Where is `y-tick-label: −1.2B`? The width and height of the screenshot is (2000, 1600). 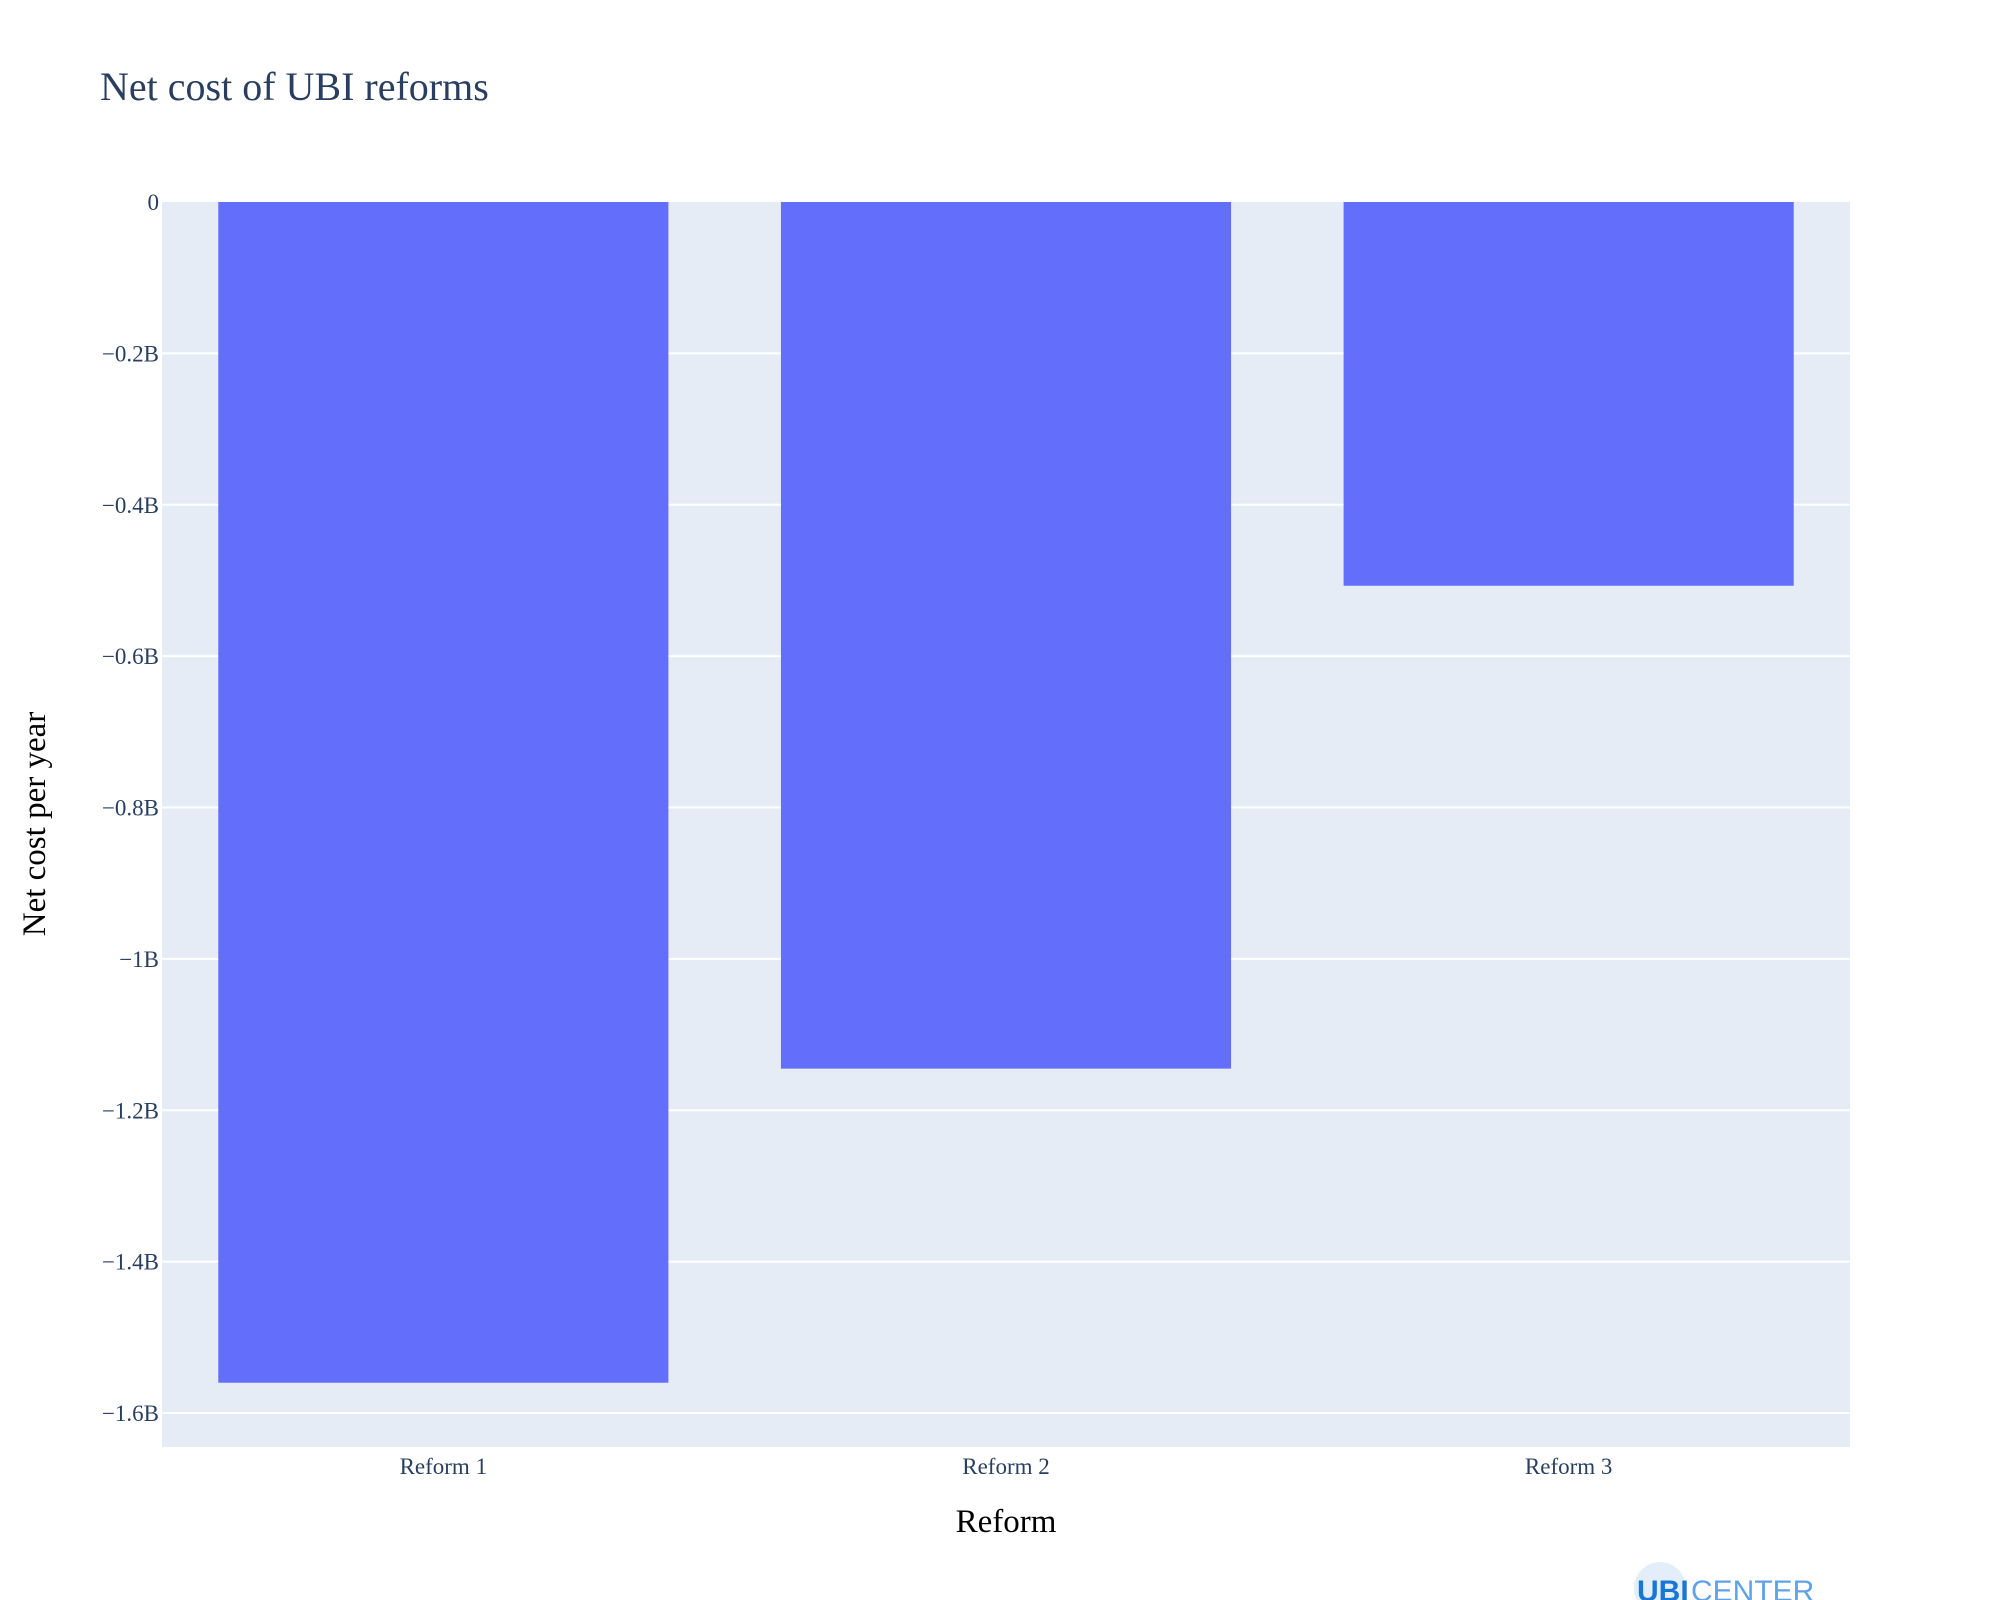 y-tick-label: −1.2B is located at coordinates (130, 1110).